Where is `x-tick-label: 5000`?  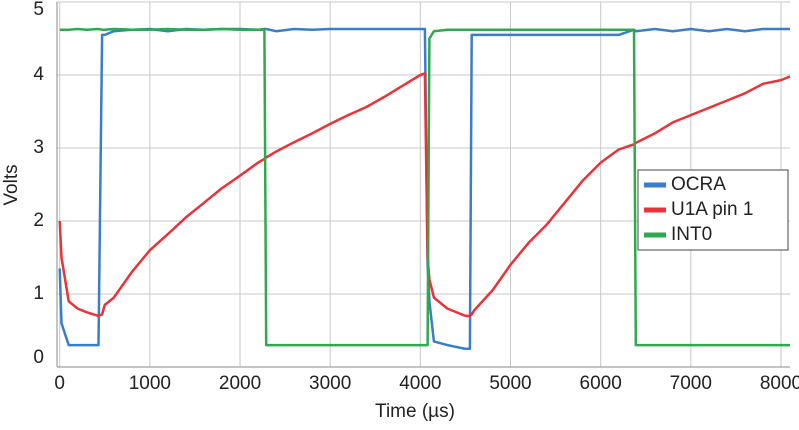 x-tick-label: 5000 is located at coordinates (510, 383).